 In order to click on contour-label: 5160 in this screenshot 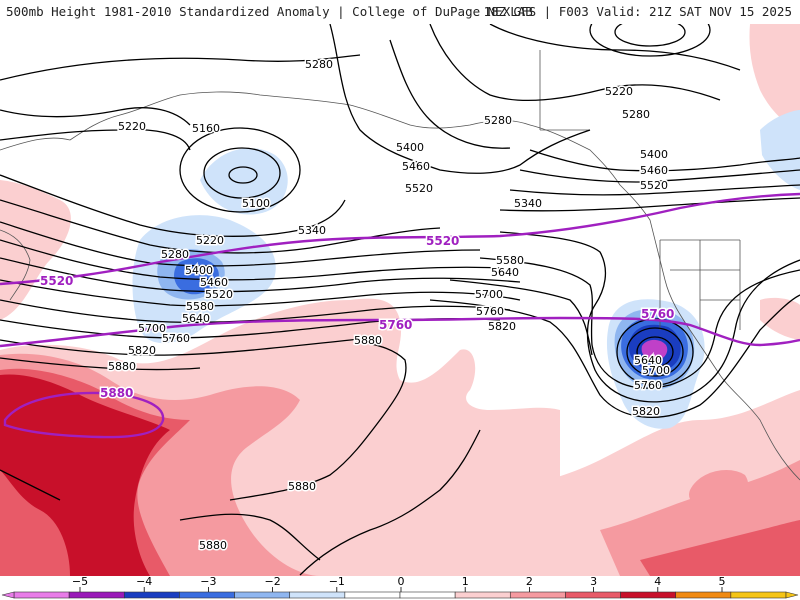, I will do `click(206, 128)`.